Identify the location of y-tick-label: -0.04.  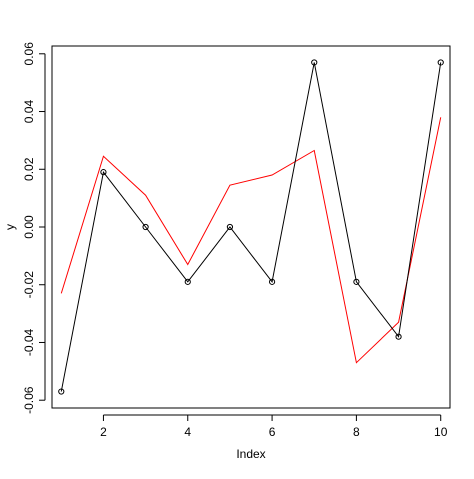
(29, 342).